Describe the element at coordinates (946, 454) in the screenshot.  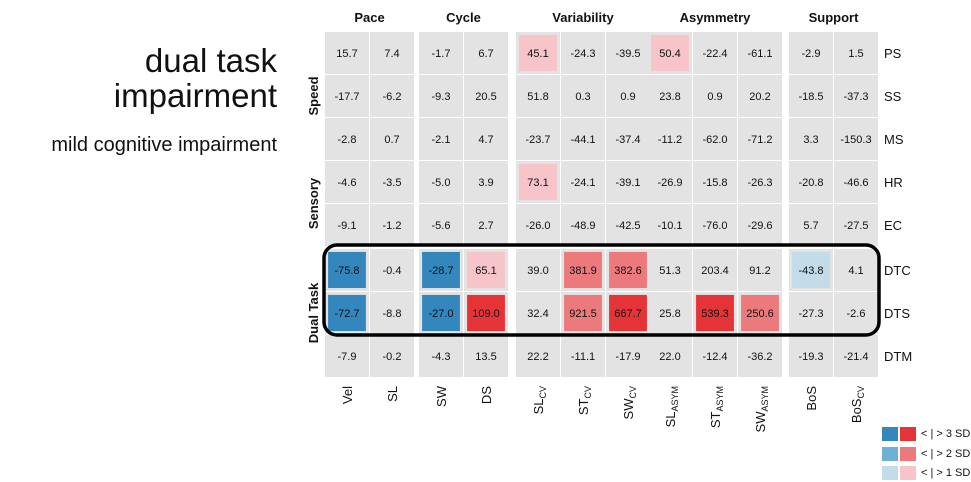
I see `legend-label-2sd: < | > 2 SD` at that location.